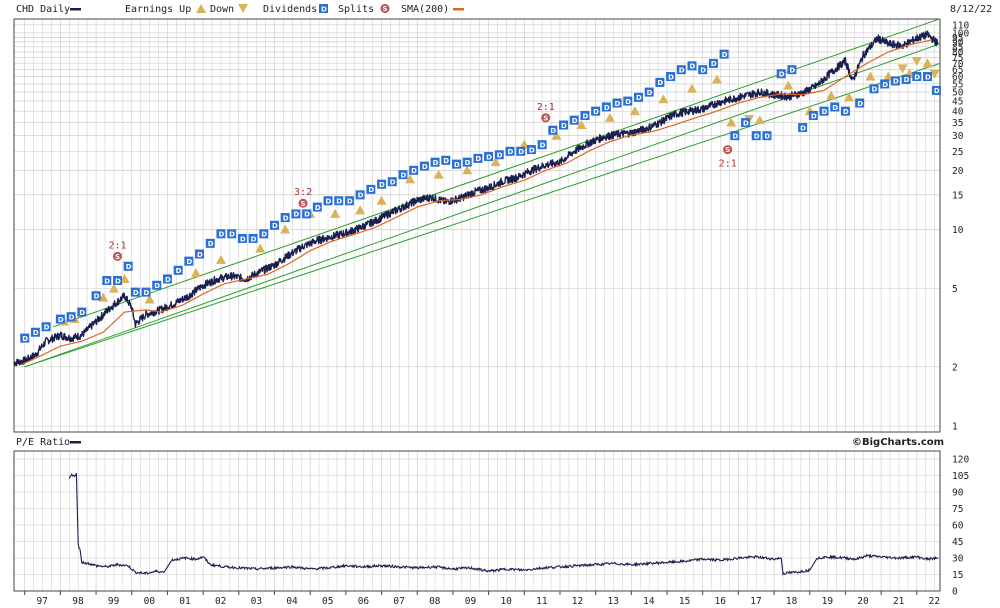  Describe the element at coordinates (957, 47) in the screenshot. I see `price-y-tick-label: 85` at that location.